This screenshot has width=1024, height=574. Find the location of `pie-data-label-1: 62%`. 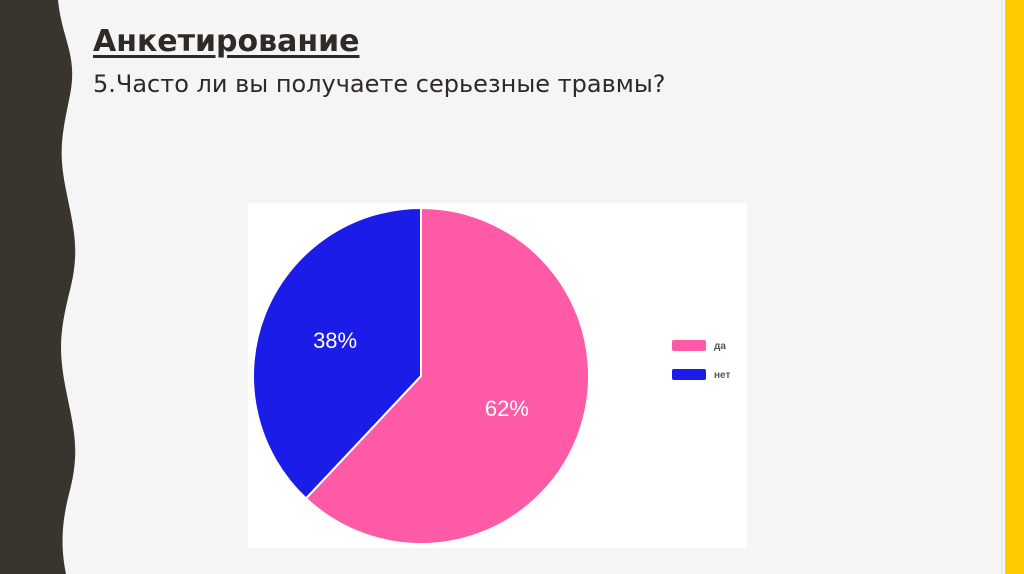

pie-data-label-1: 62% is located at coordinates (507, 408).